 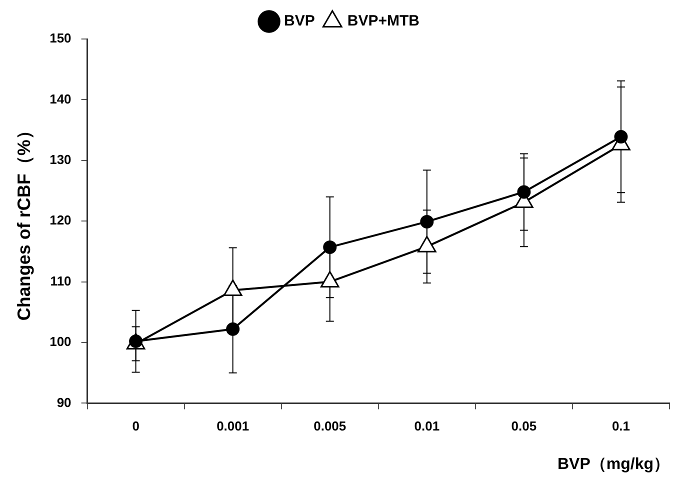 I want to click on y-tick-label: 150, so click(x=61, y=38).